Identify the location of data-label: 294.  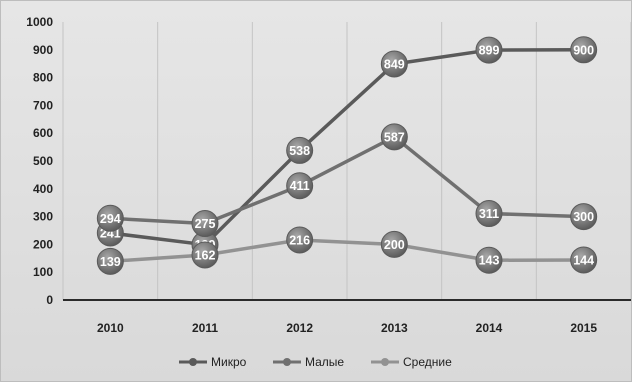
(110, 219).